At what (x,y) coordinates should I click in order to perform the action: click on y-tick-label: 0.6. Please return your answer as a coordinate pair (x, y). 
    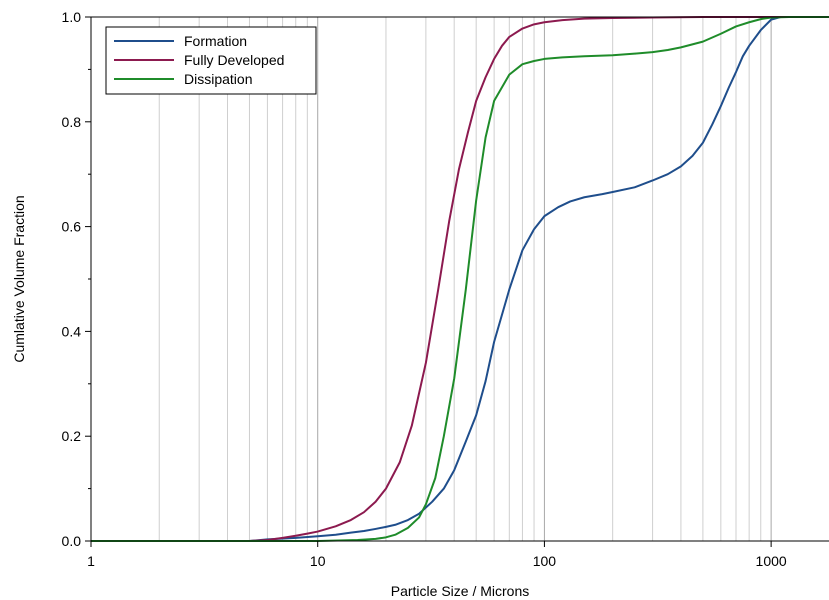
    Looking at the image, I should click on (72, 227).